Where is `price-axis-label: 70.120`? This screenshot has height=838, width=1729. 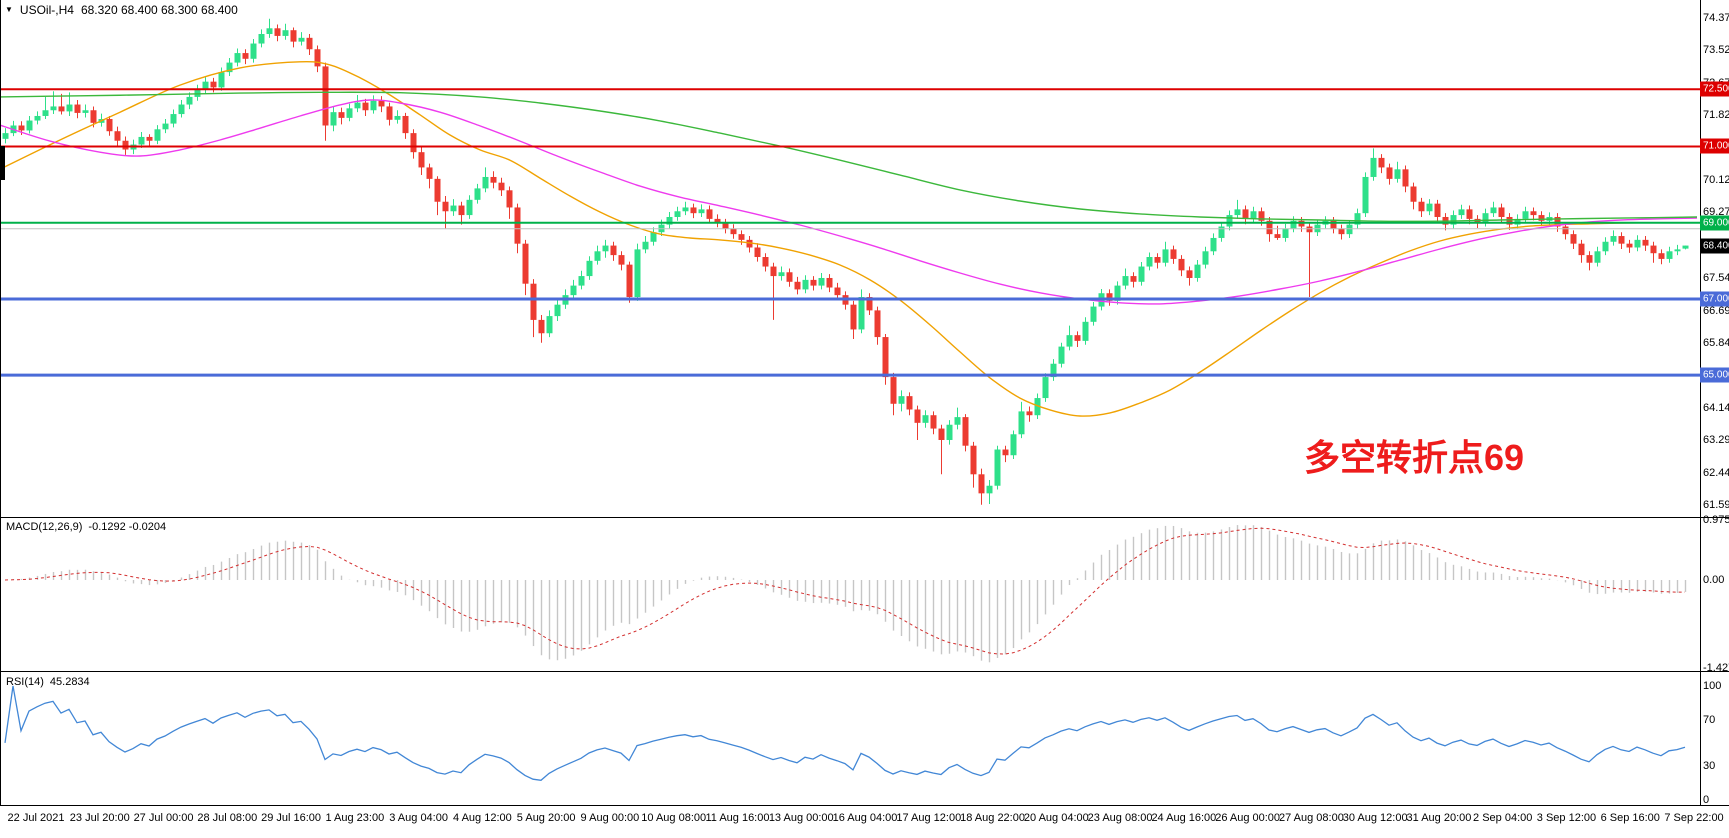
price-axis-label: 70.120 is located at coordinates (1716, 180).